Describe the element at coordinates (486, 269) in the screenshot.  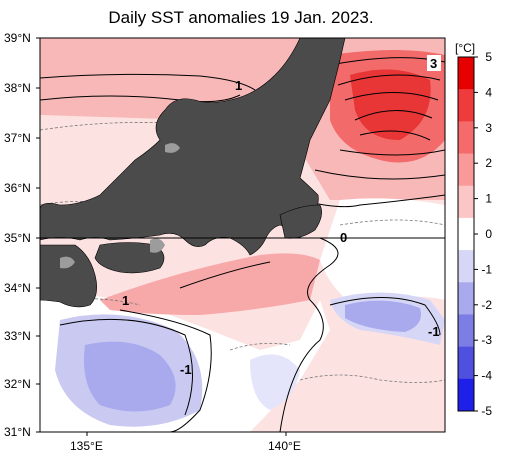
I see `colorbar-tick-label: -1` at that location.